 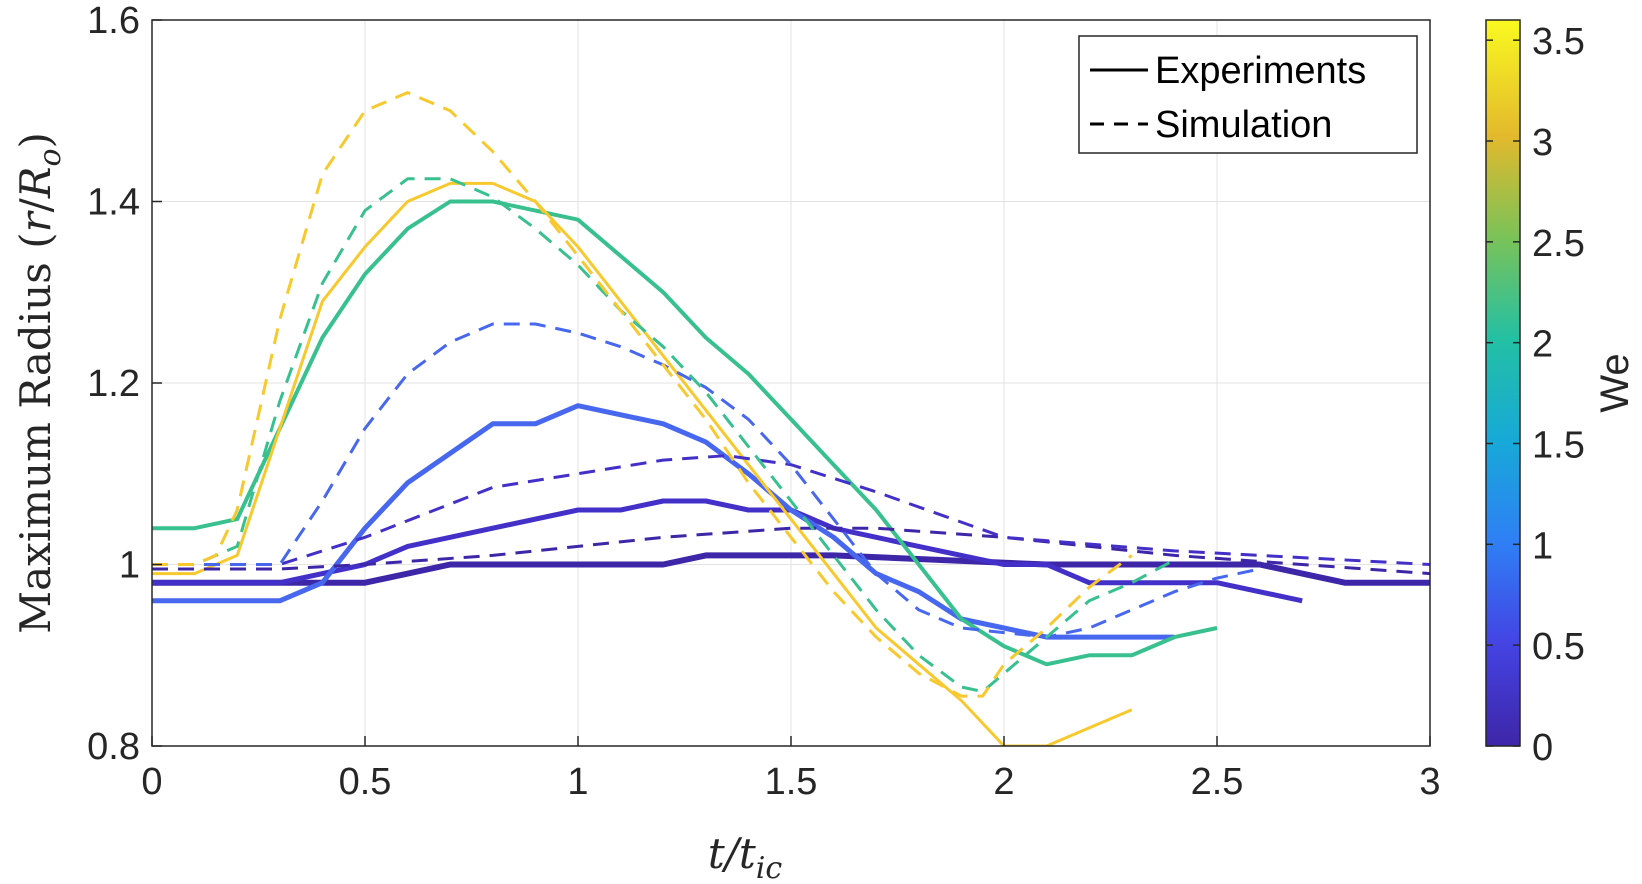 I want to click on colorbar-tick-label: 0, so click(x=1542, y=748).